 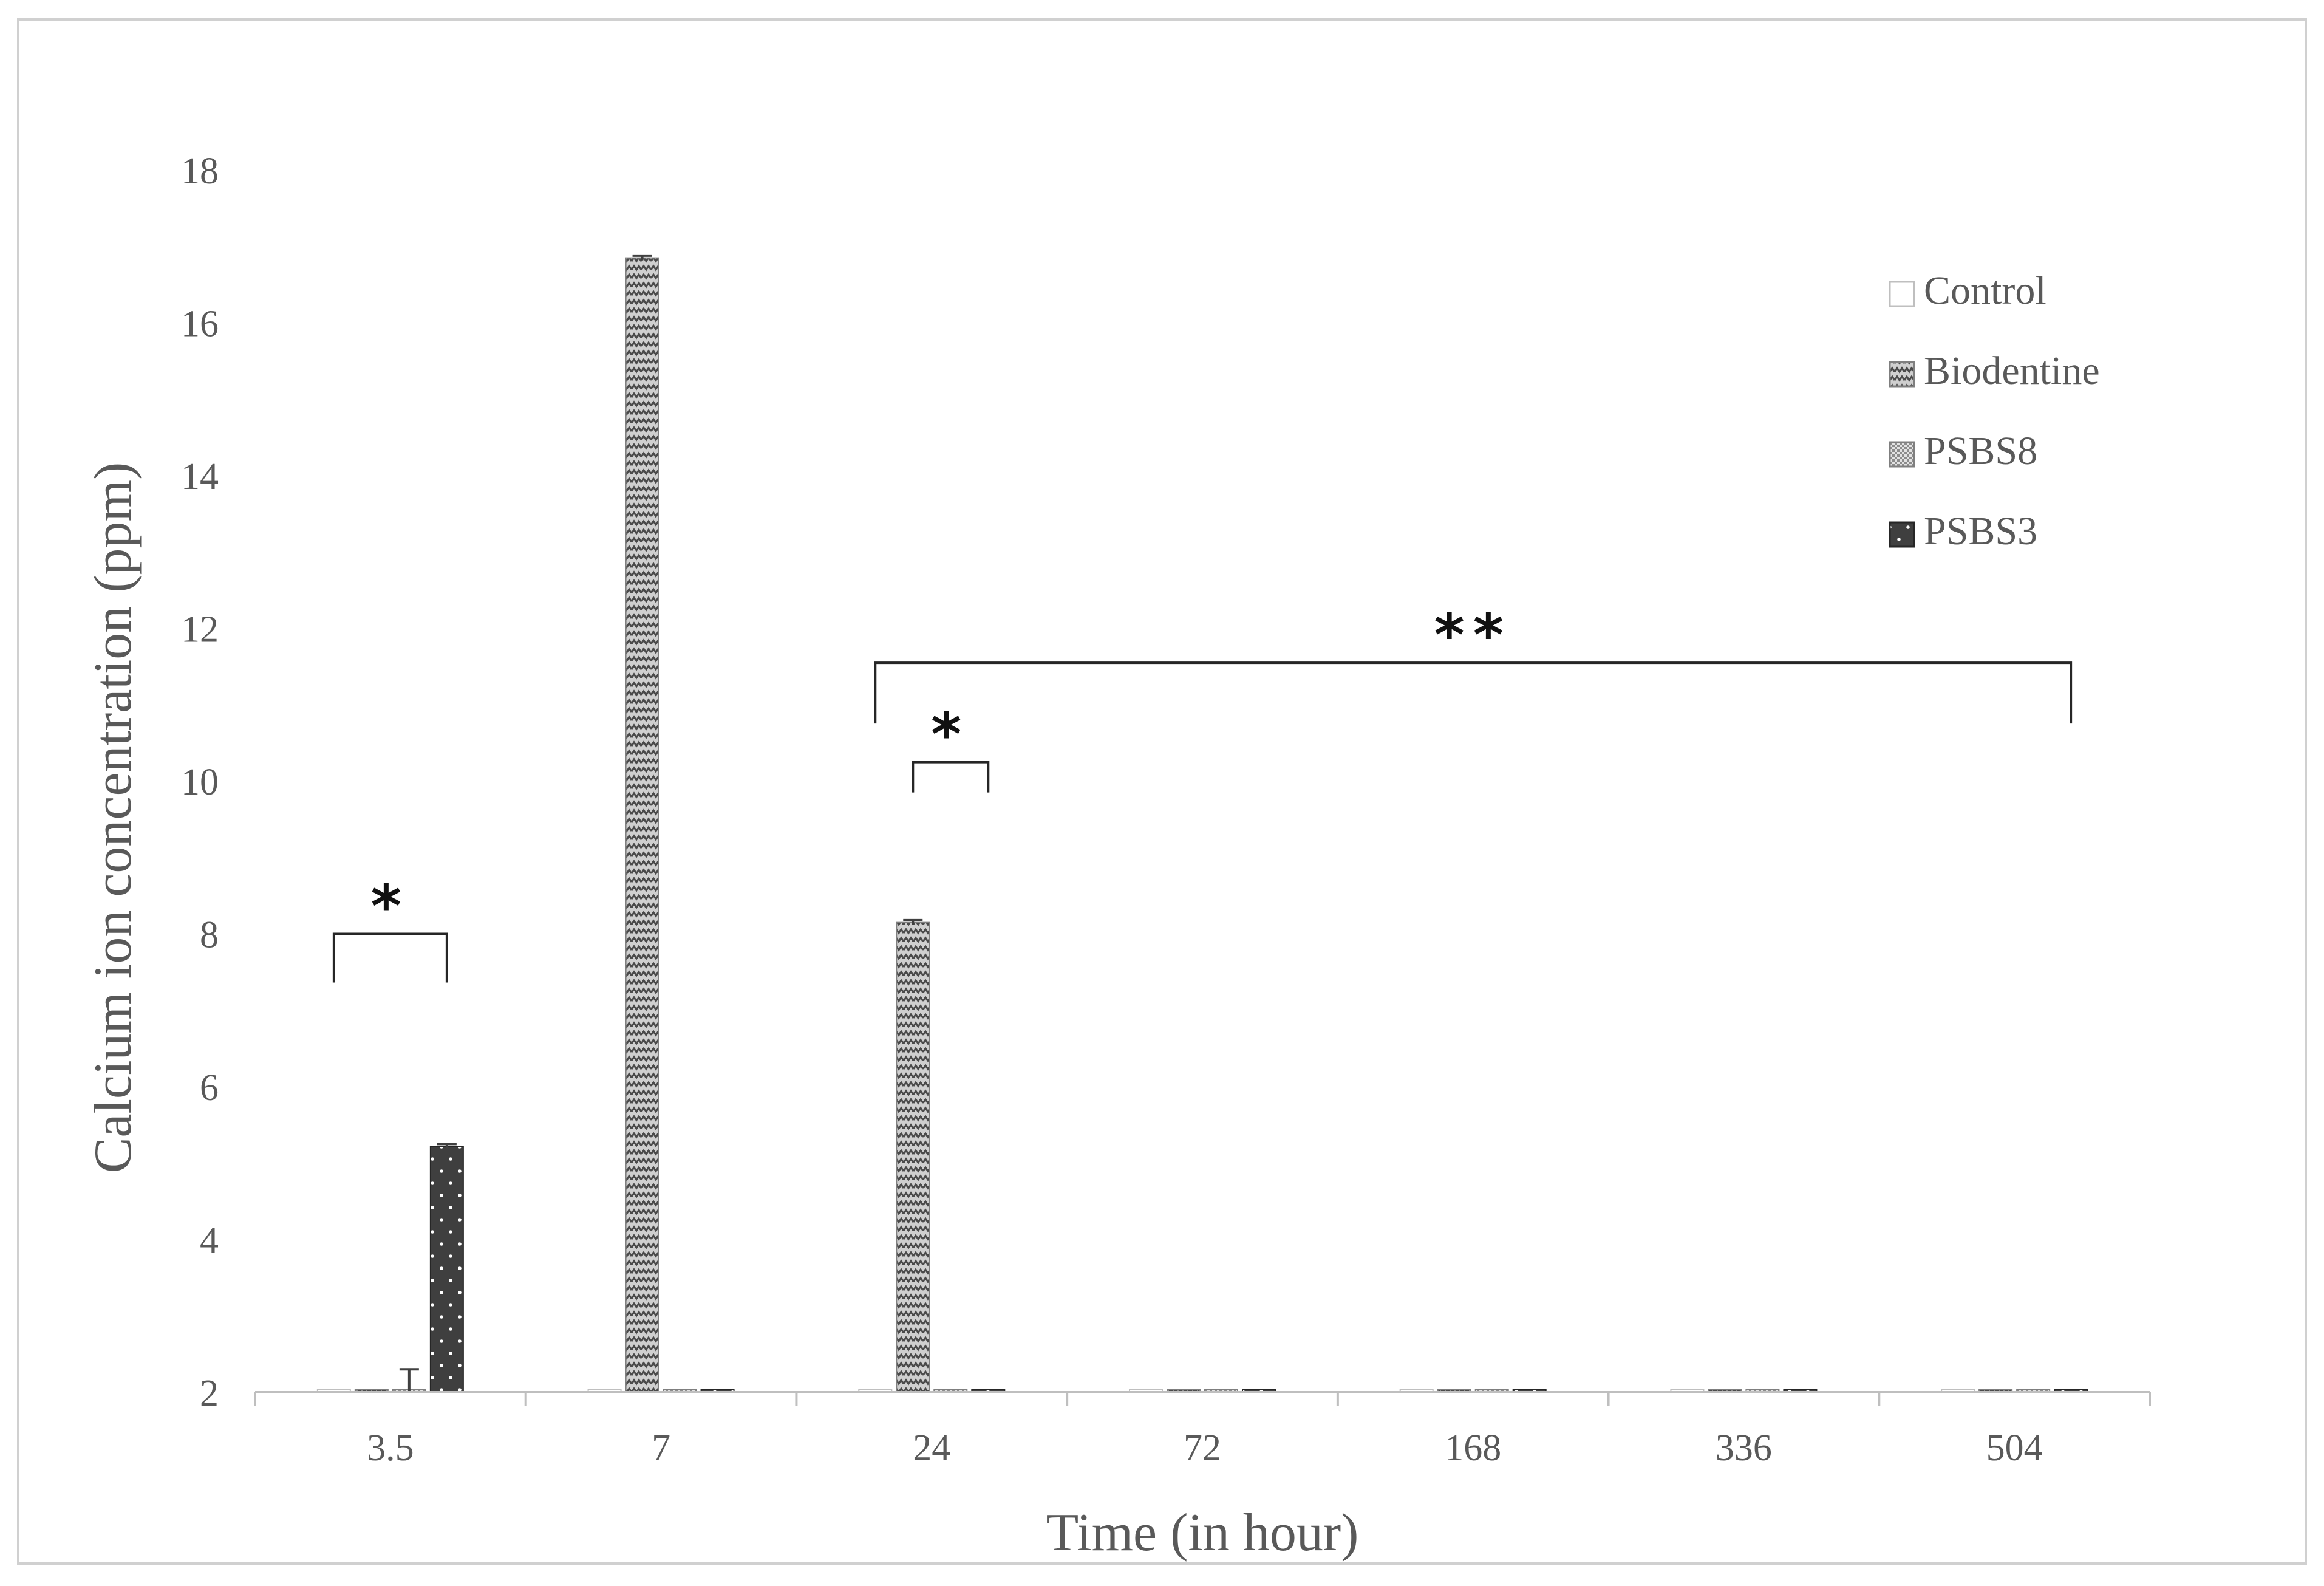 I want to click on x-tick-label: 168, so click(x=1473, y=1448).